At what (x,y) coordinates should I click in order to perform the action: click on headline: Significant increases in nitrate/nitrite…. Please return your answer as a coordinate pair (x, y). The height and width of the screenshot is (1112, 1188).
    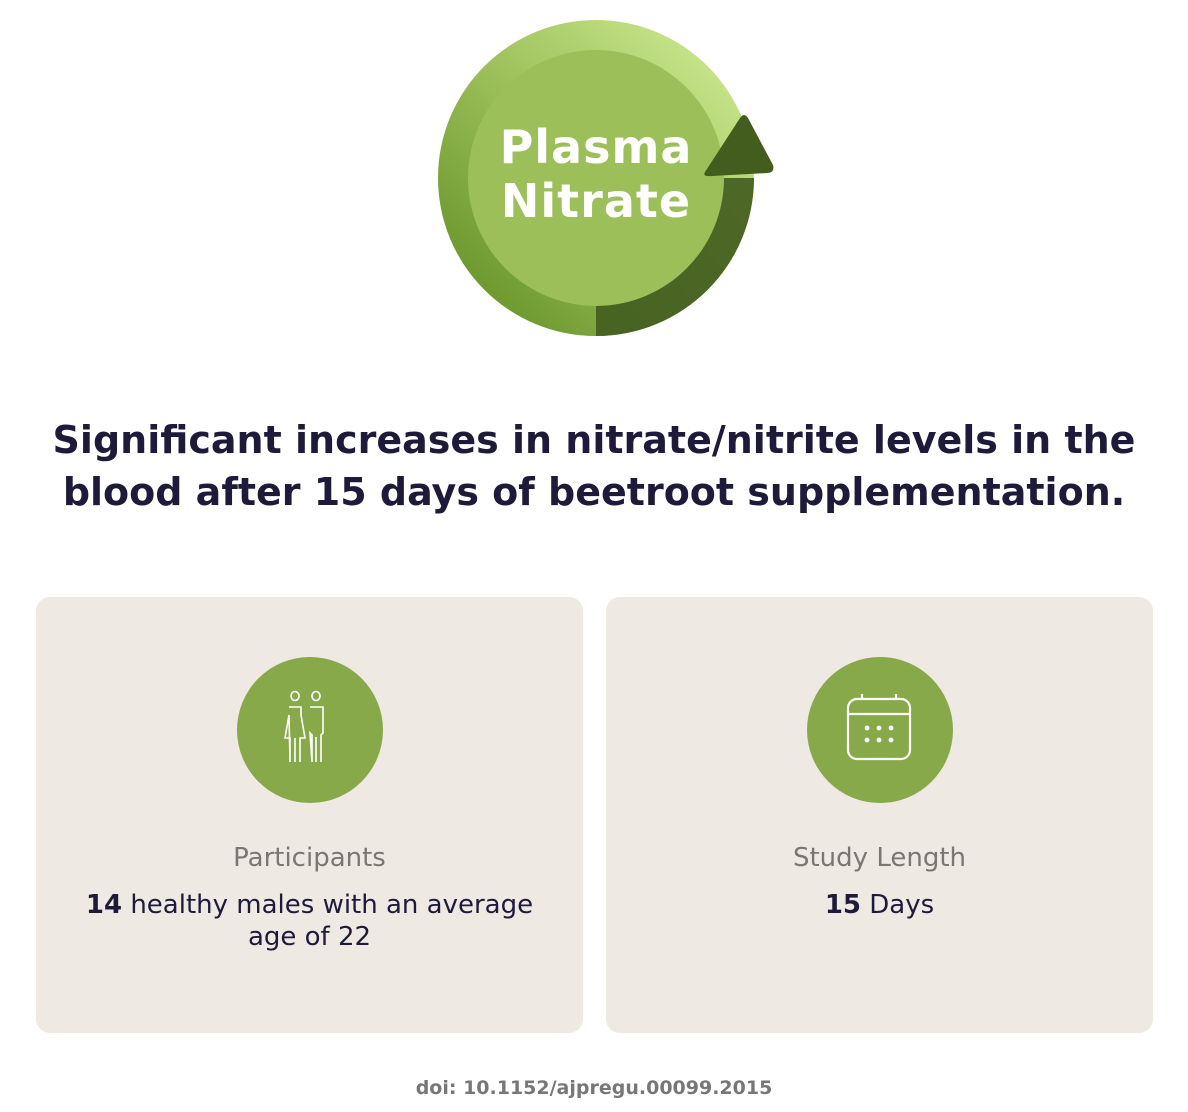
    Looking at the image, I should click on (594, 466).